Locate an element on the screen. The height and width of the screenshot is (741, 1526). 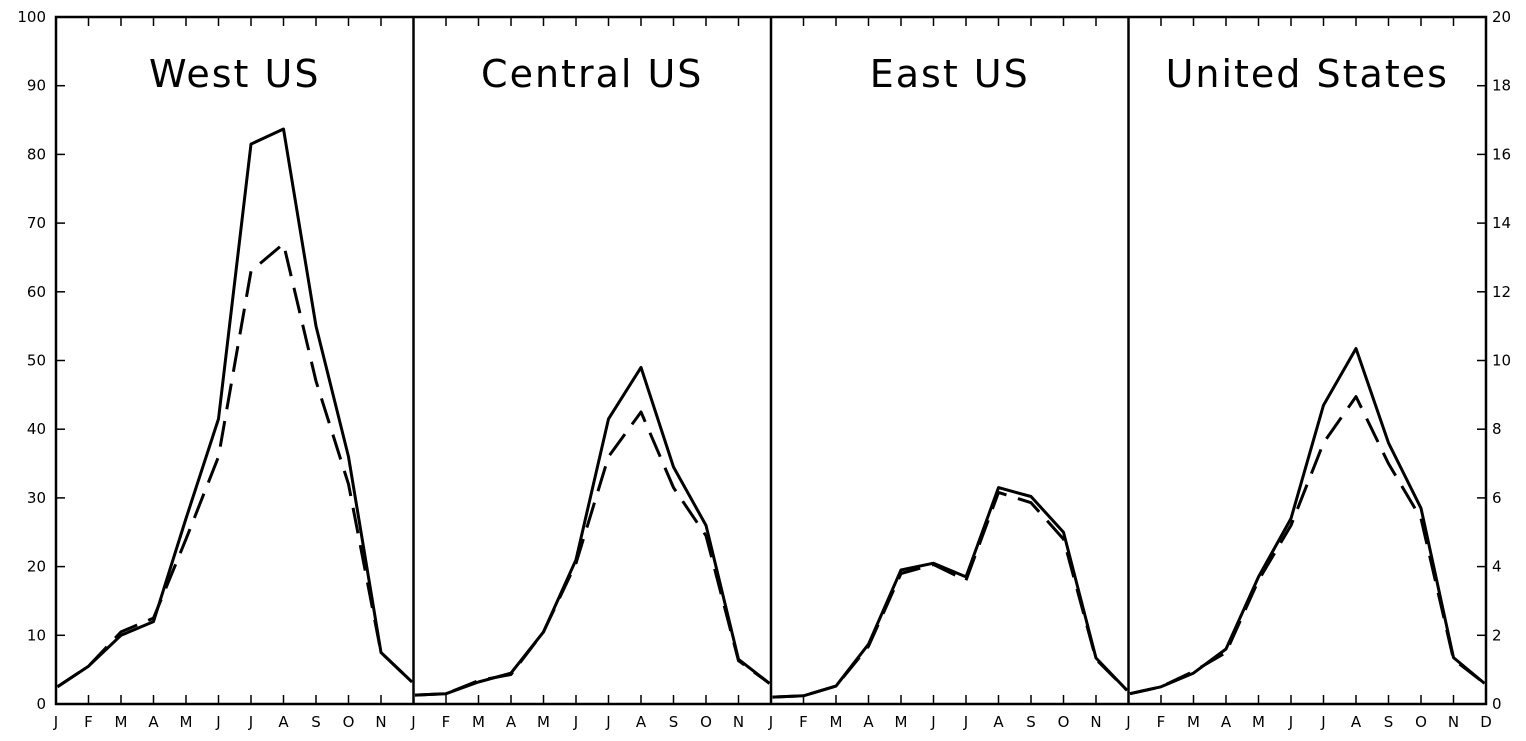
left-y-tick-label: 70 is located at coordinates (36, 223).